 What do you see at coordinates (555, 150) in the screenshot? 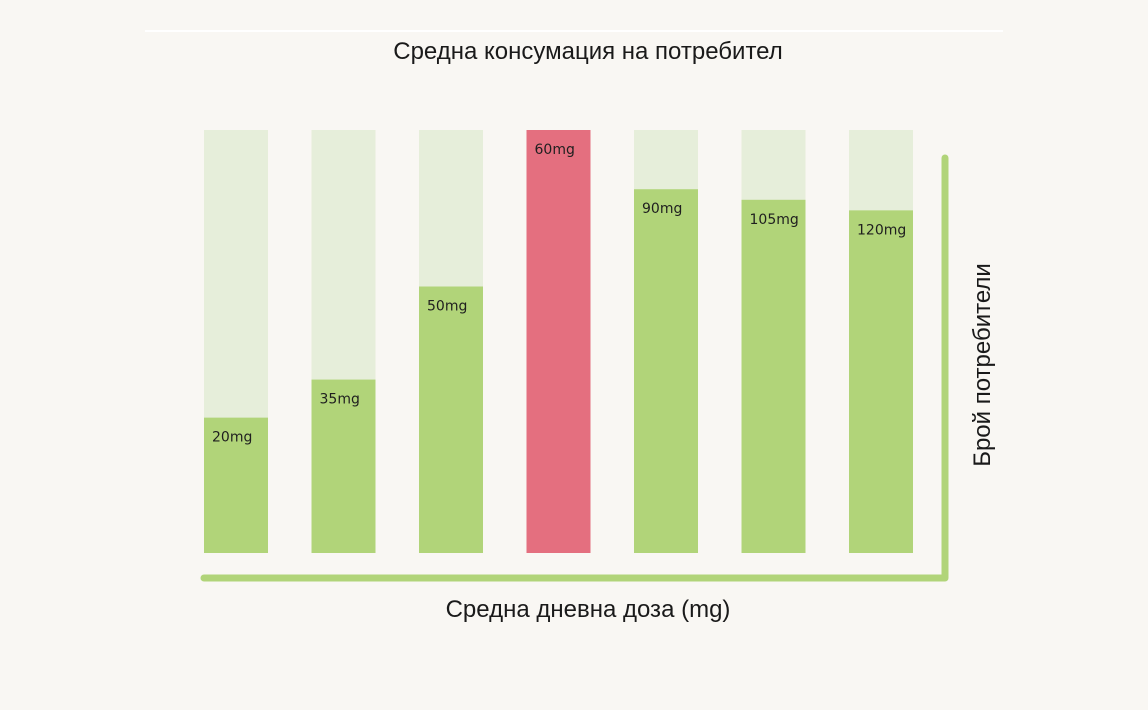
I see `bar-label-60mg: 60mg` at bounding box center [555, 150].